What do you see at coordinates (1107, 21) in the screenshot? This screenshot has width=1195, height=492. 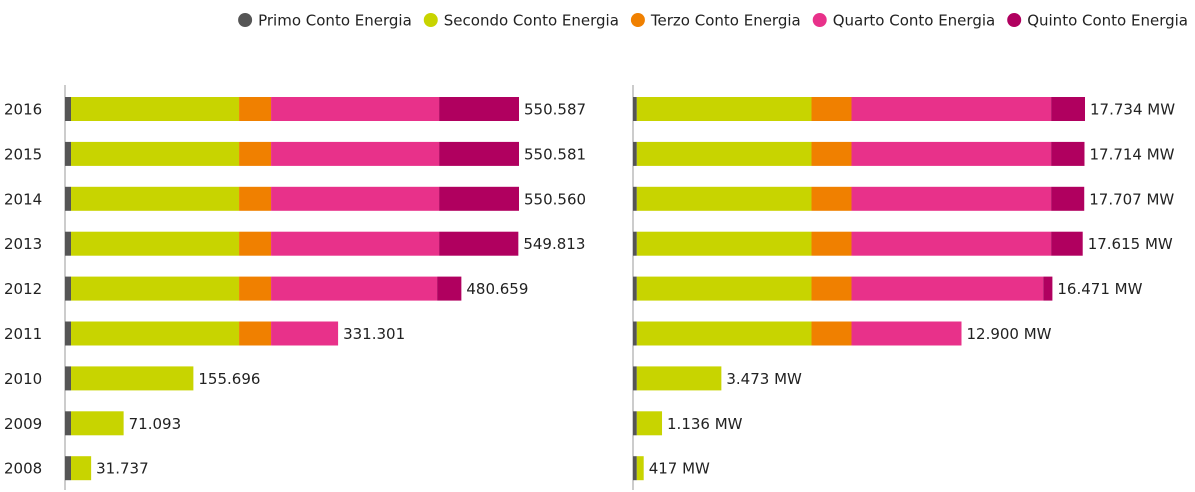 I see `legend-label: Quinto Conto Energia` at bounding box center [1107, 21].